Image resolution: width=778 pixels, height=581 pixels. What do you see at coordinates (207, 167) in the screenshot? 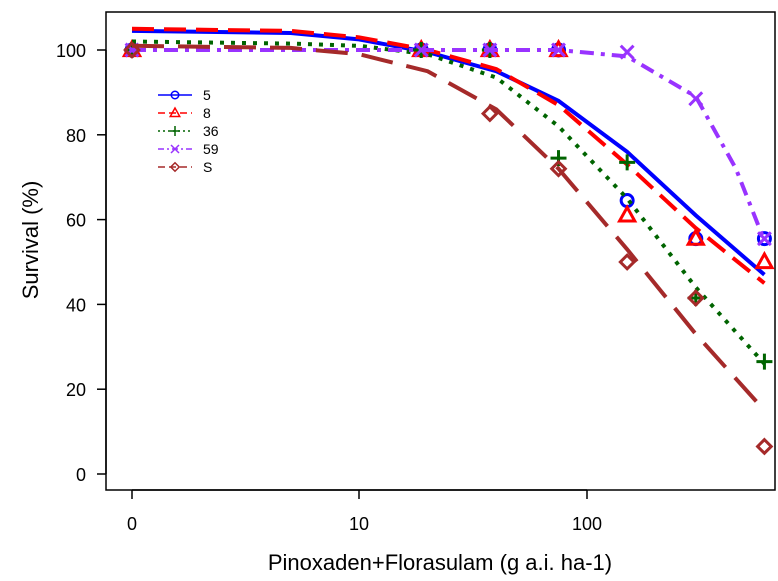
I see `legend-label-S: S` at bounding box center [207, 167].